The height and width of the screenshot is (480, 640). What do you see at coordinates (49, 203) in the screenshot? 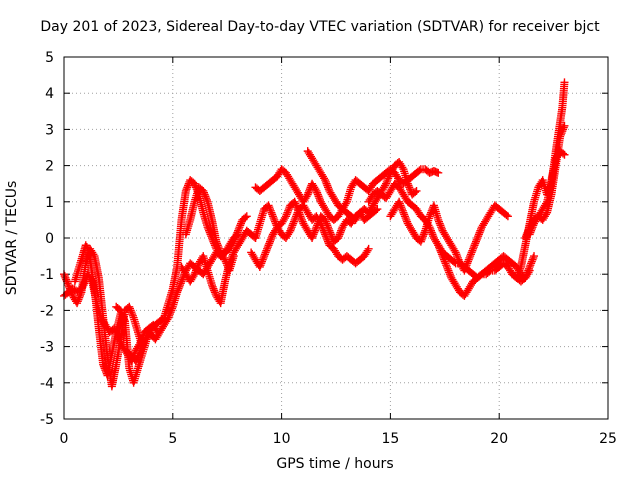
I see `y-tick-label: 1` at bounding box center [49, 203].